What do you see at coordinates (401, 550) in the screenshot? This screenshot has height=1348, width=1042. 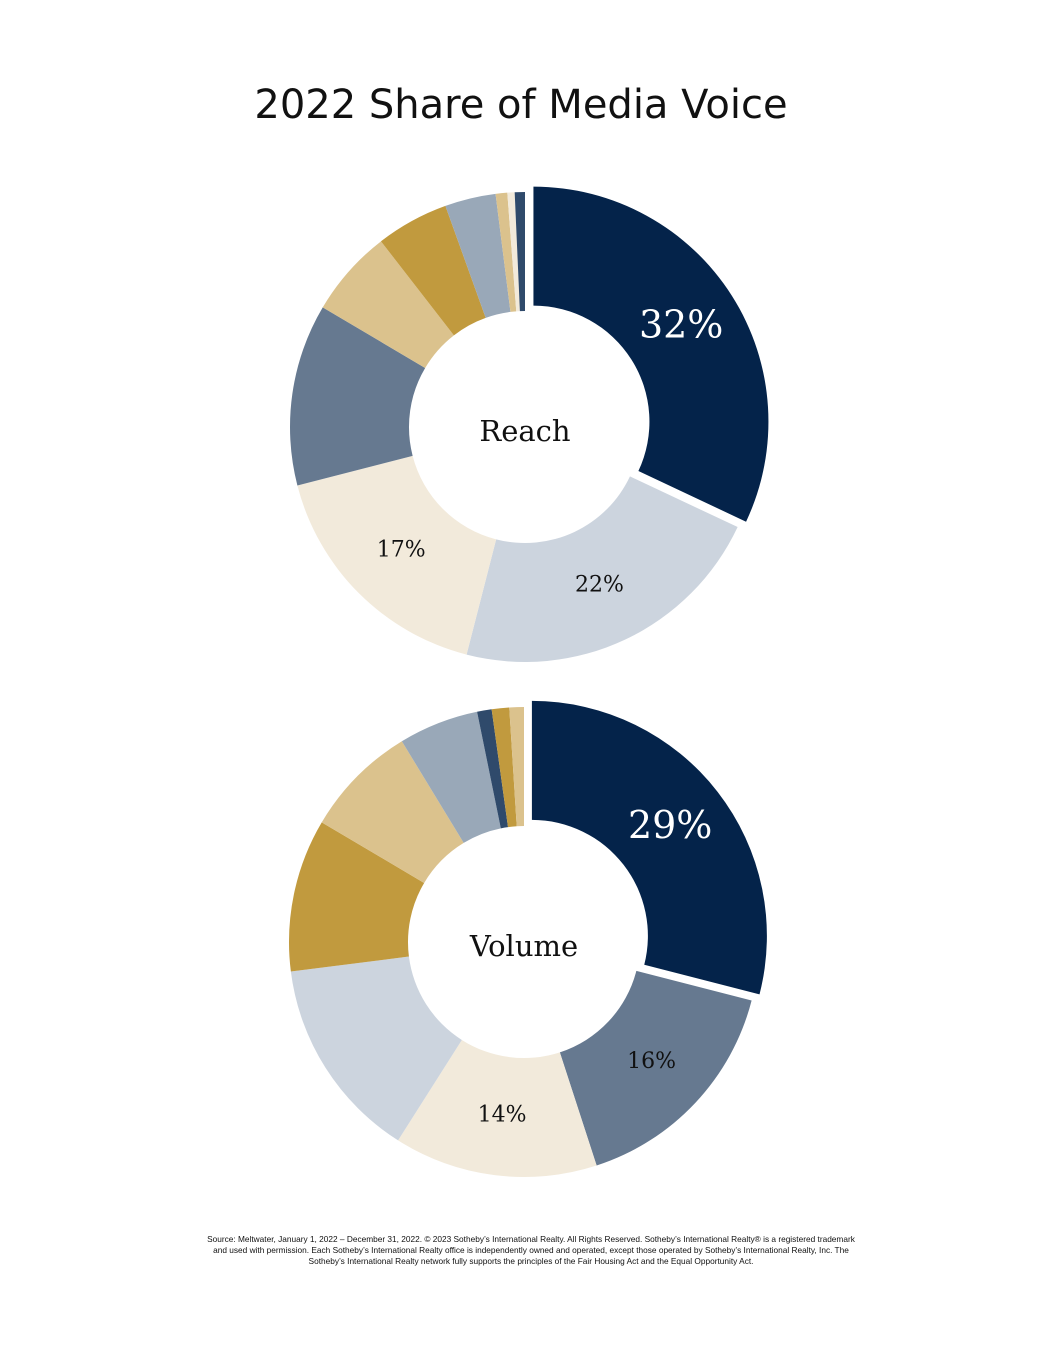 I see `reach-value-label-3: 17%` at bounding box center [401, 550].